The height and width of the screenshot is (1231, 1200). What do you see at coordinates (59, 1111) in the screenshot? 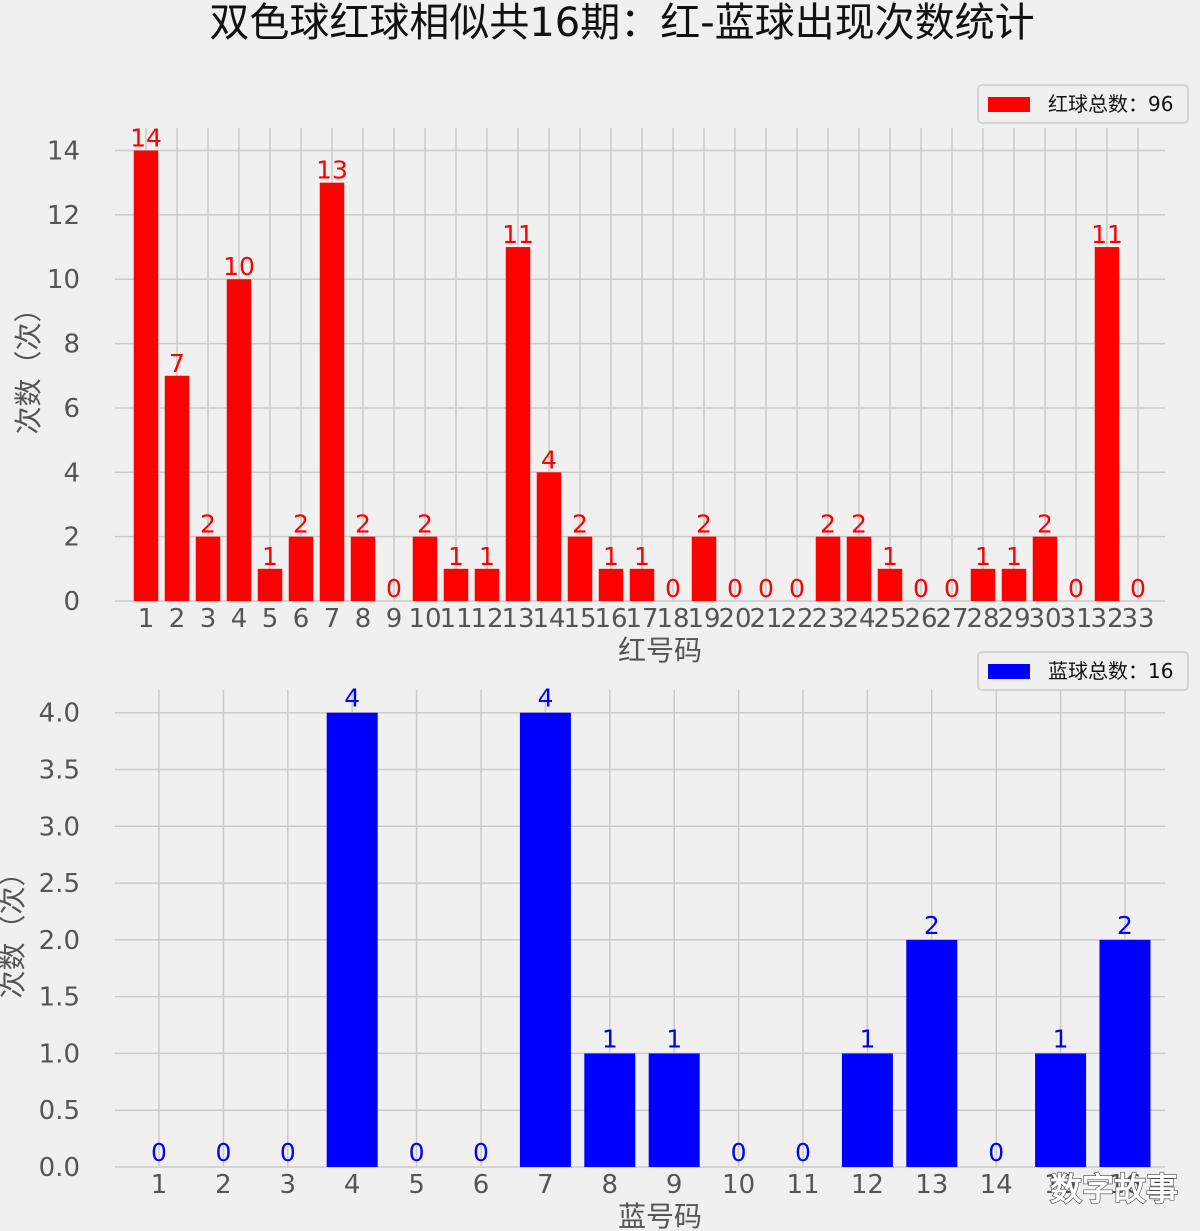
I see `y-tick-label: 0.5` at bounding box center [59, 1111].